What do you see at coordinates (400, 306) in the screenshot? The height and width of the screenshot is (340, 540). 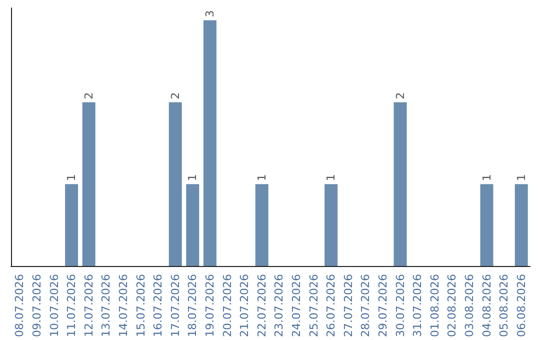 I see `x-tick-label: 30.07.2026` at bounding box center [400, 306].